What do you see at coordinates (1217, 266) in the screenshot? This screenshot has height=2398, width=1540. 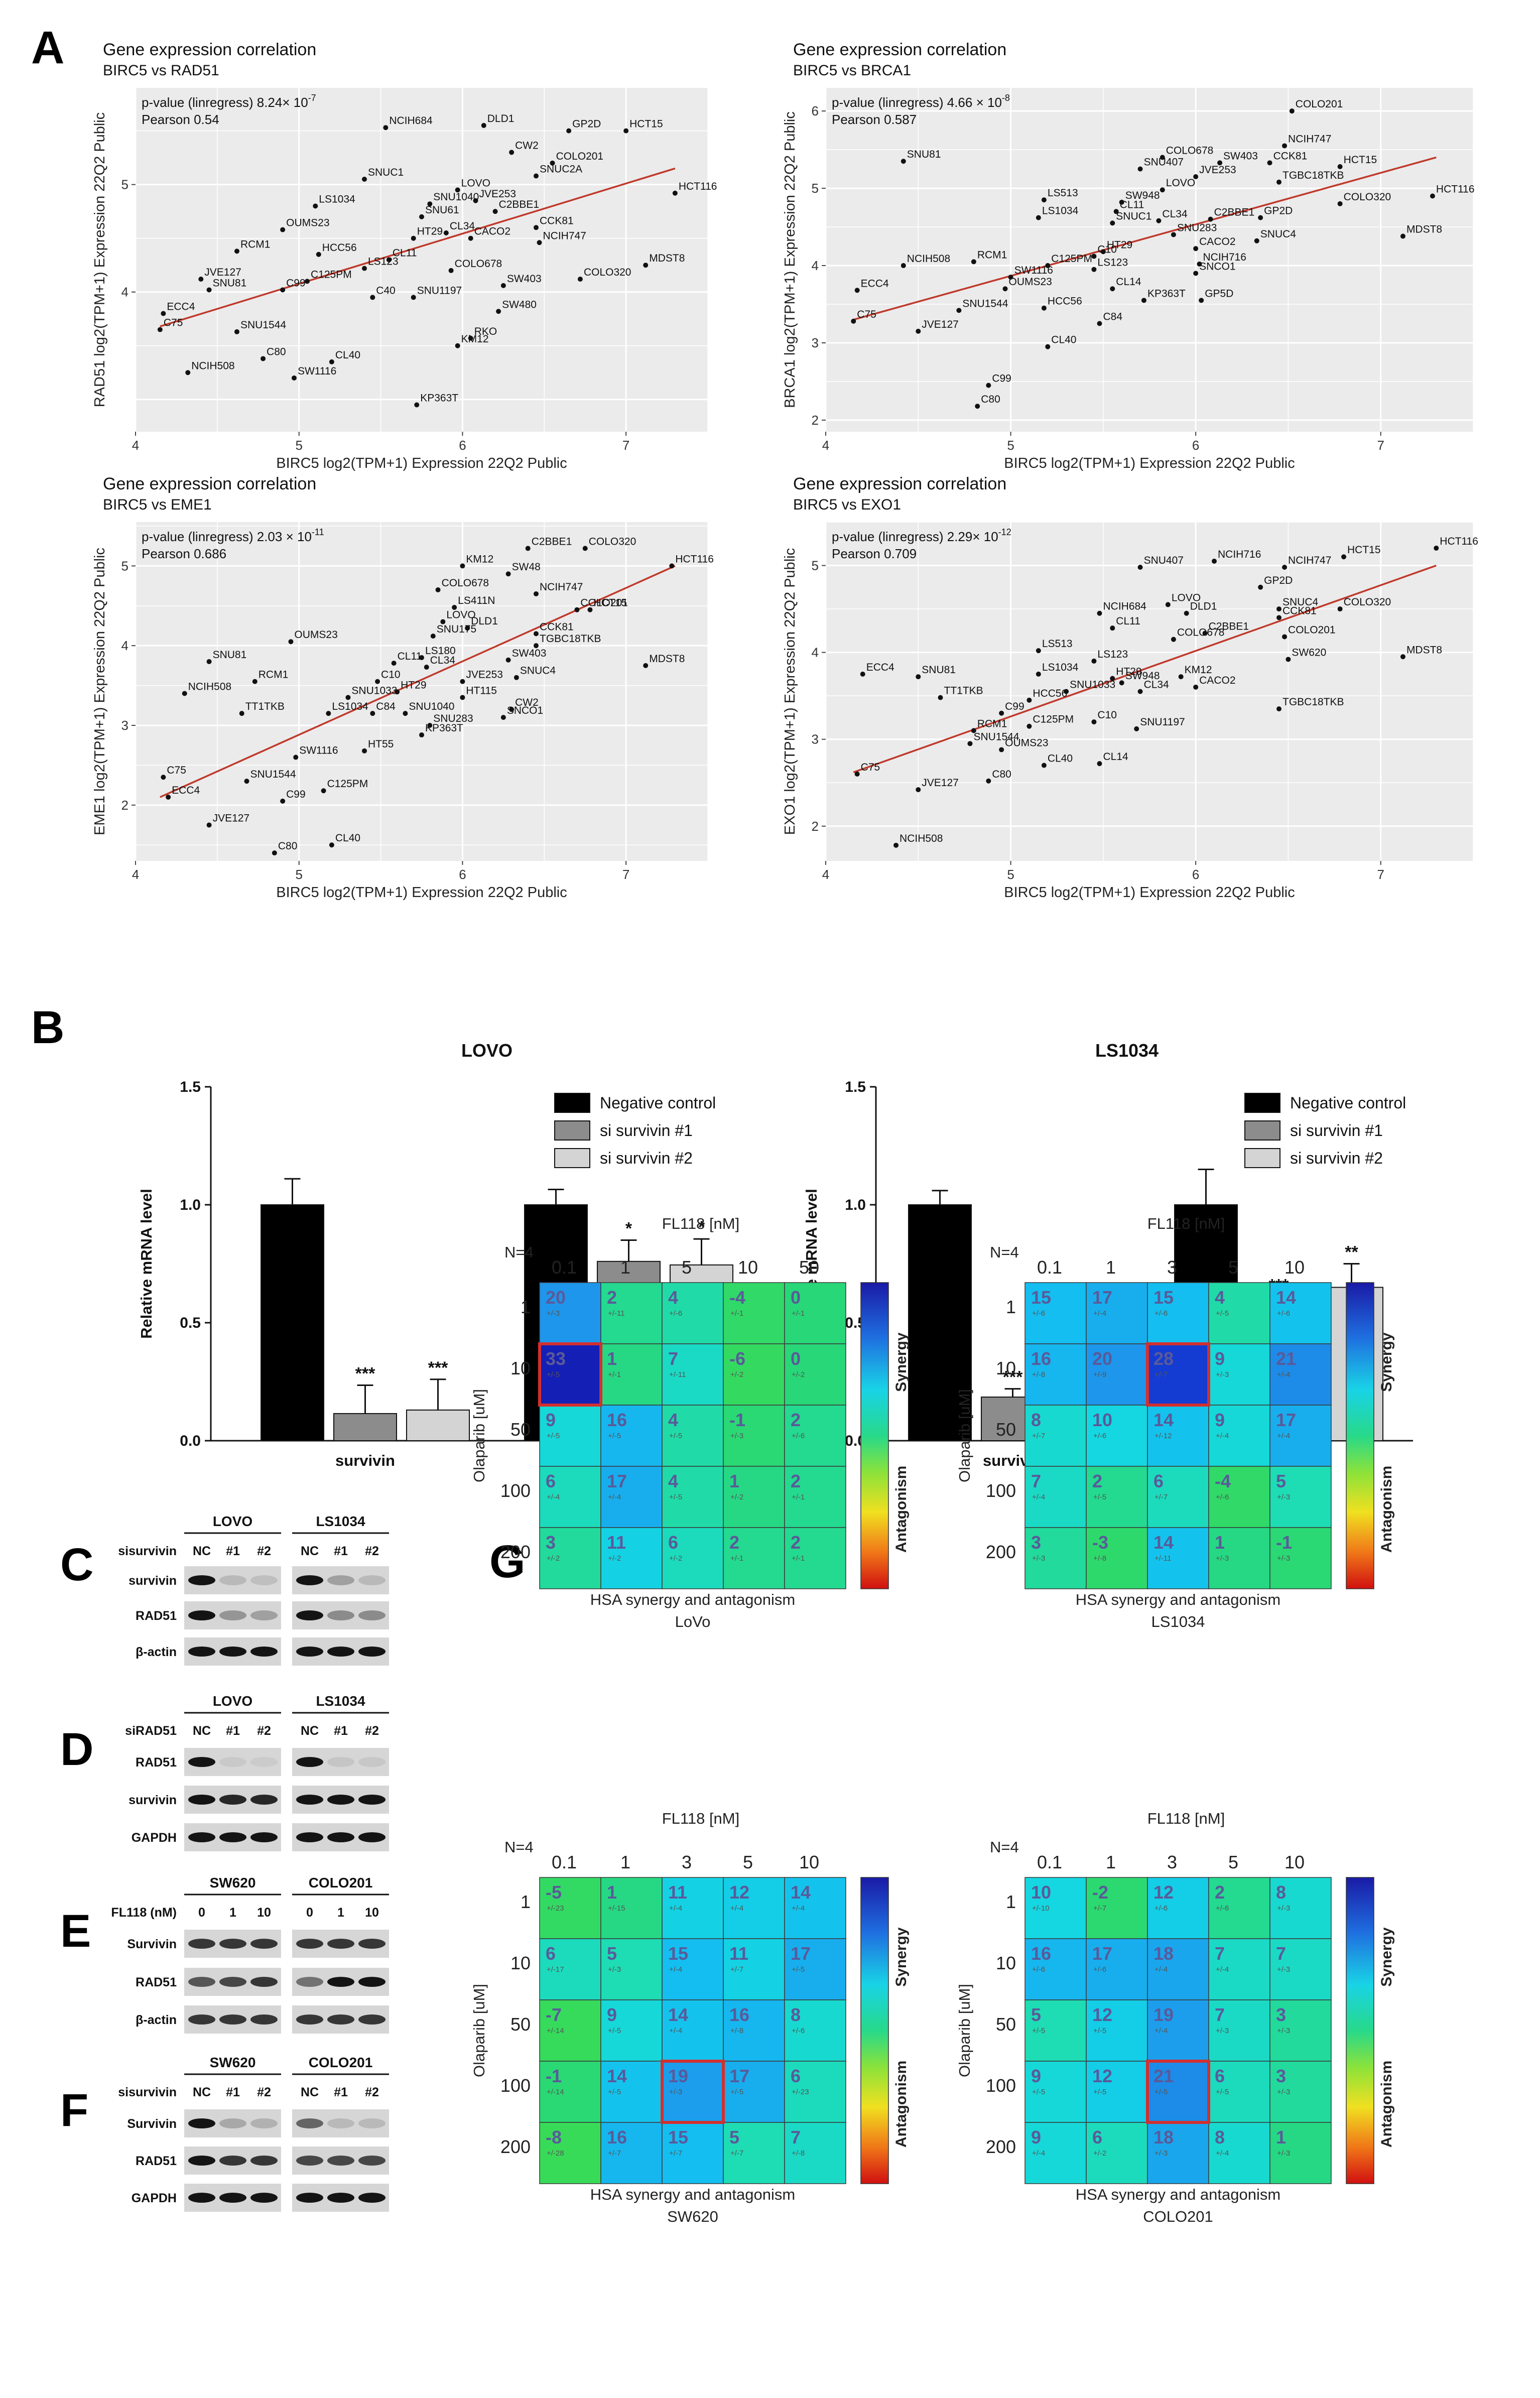 I see `point-label: SNCO1` at bounding box center [1217, 266].